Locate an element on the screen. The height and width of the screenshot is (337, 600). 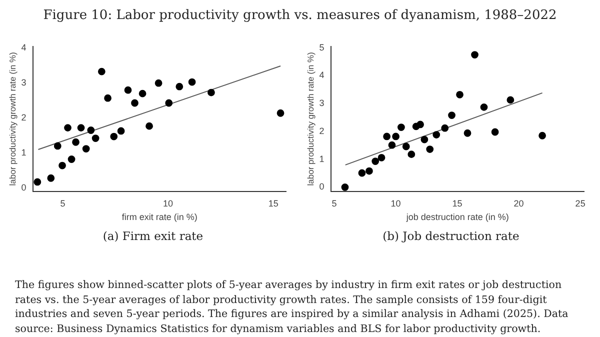
caption: Figure 10: Labor productivity growth vs. measures of dyanamism, 1988–2022 is located at coordinates (300, 15).